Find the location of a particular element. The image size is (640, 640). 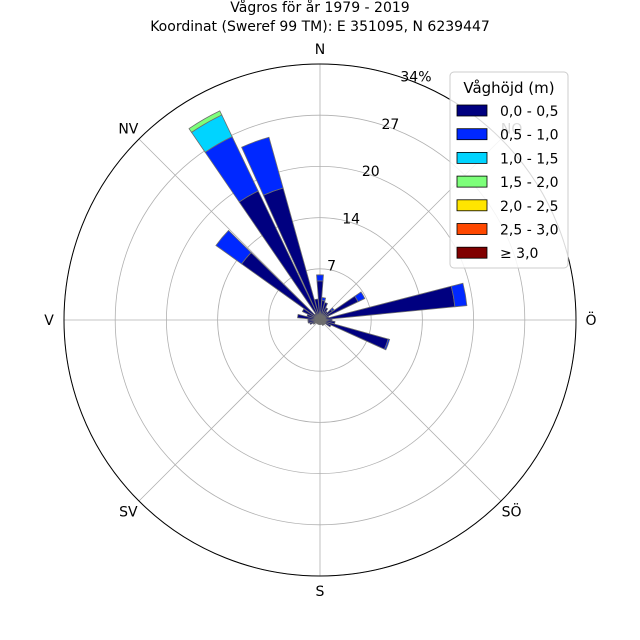

radial-tick-label-0: 7 is located at coordinates (331, 267).